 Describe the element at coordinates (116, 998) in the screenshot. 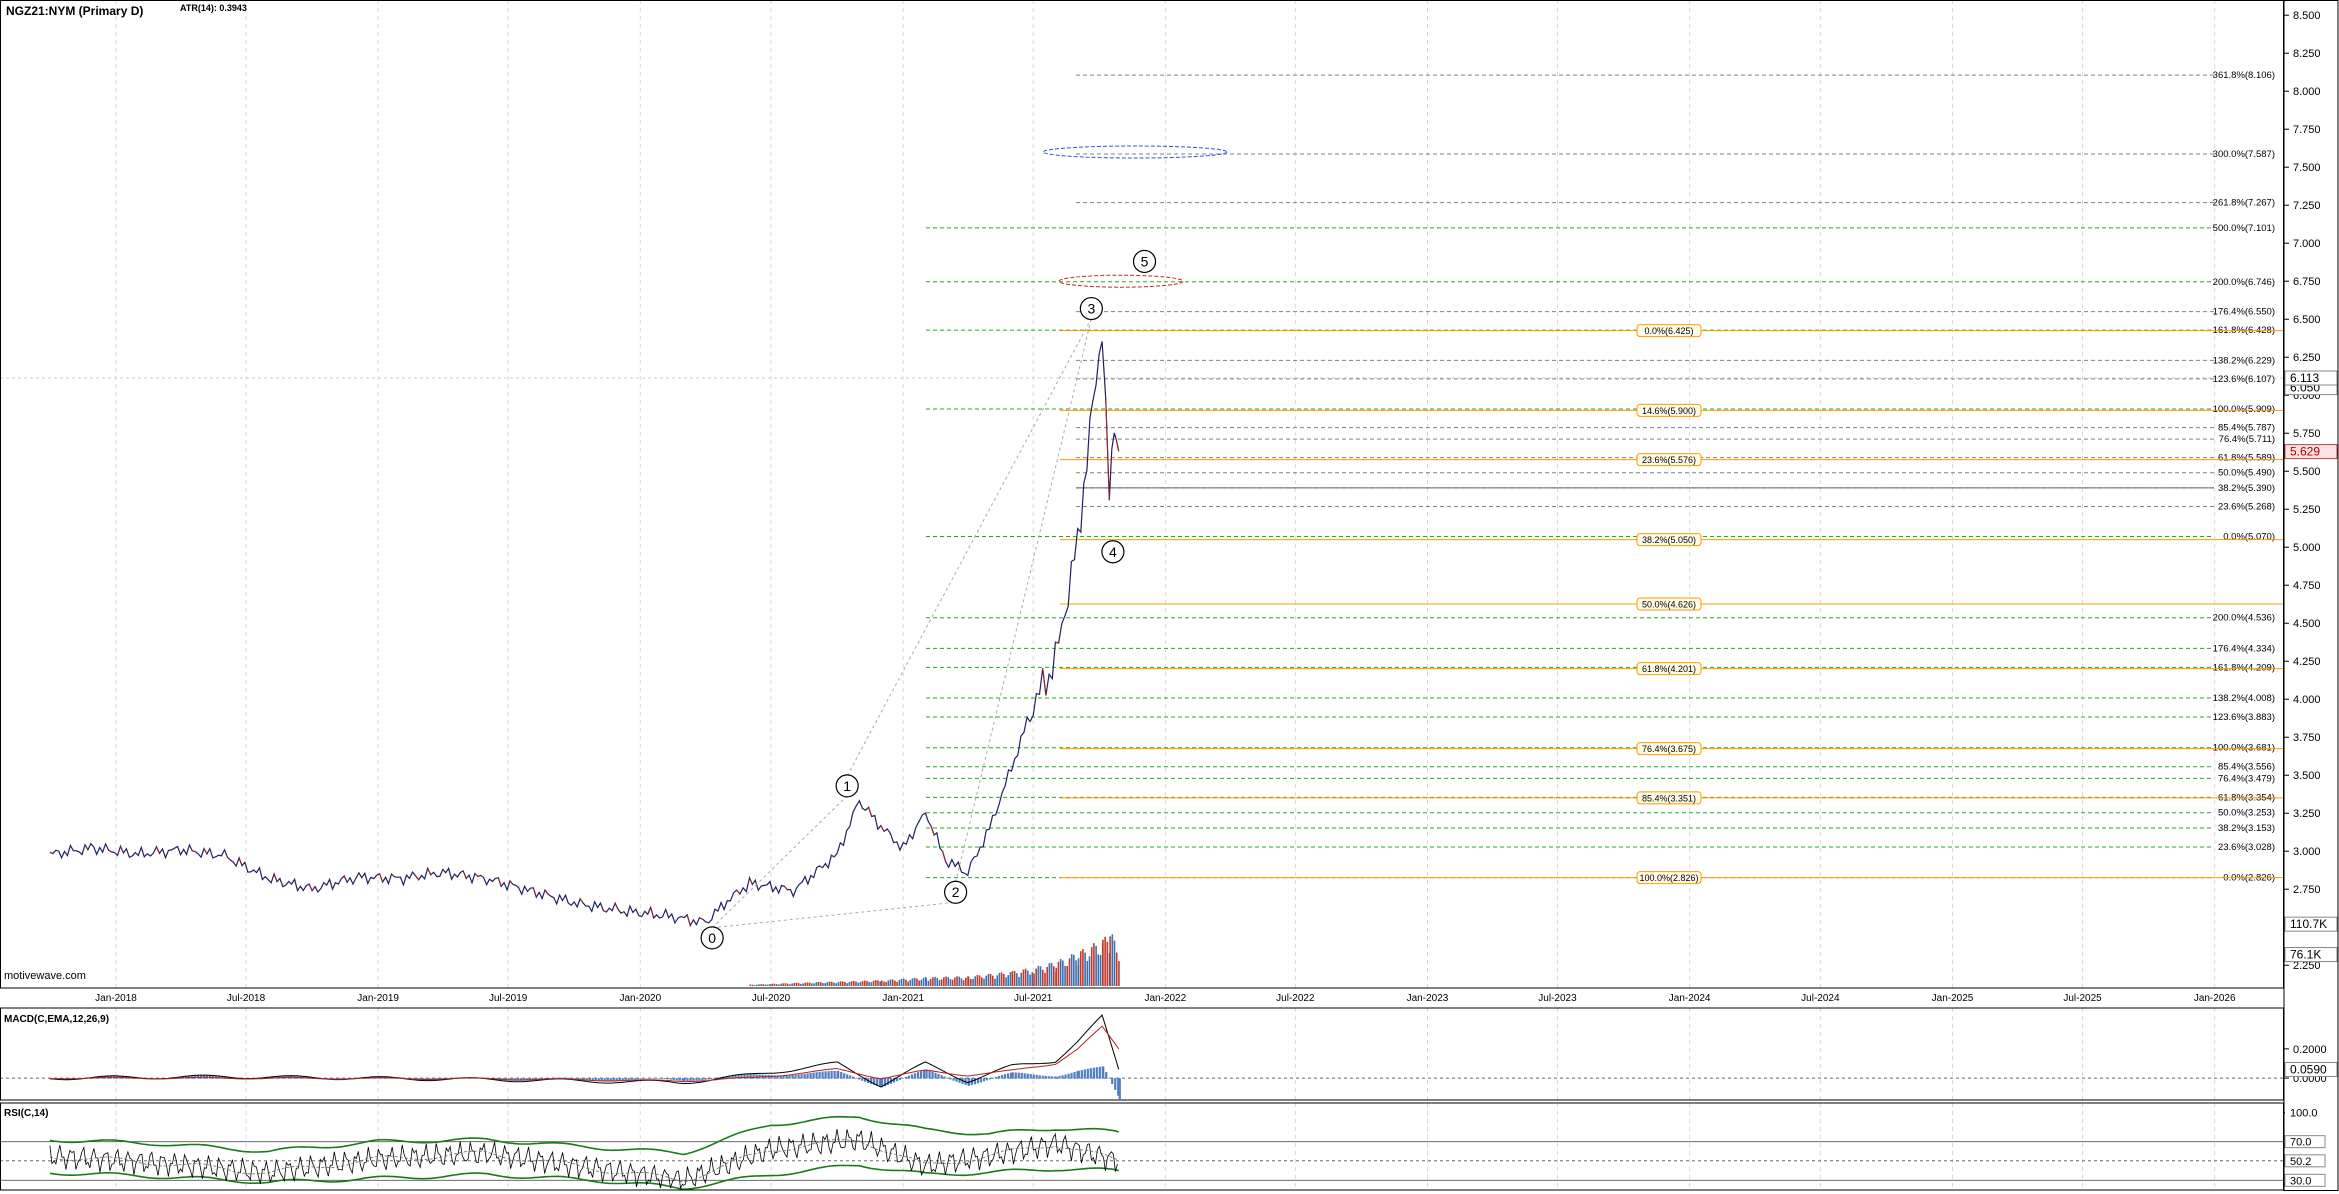

I see `x-tick-label: Jan-2018` at that location.